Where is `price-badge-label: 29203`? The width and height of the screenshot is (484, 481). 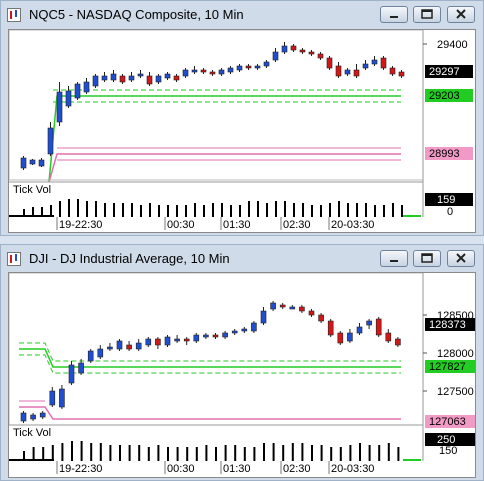 price-badge-label: 29203 is located at coordinates (444, 96).